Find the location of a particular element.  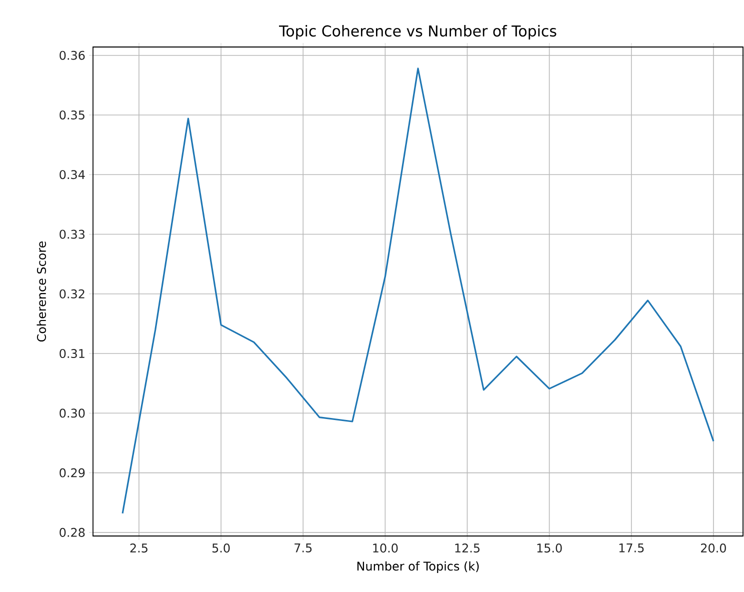

y-tick-label: 0.30 is located at coordinates (72, 413).